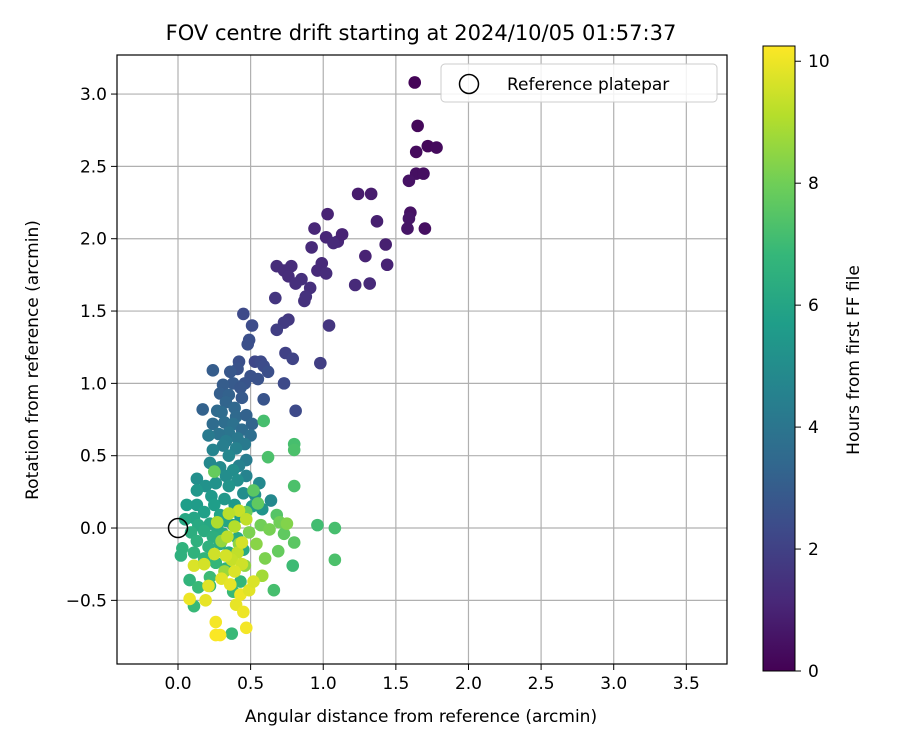 This screenshot has height=750, width=900. Describe the element at coordinates (323, 684) in the screenshot. I see `x-tick-label: 1.0` at that location.